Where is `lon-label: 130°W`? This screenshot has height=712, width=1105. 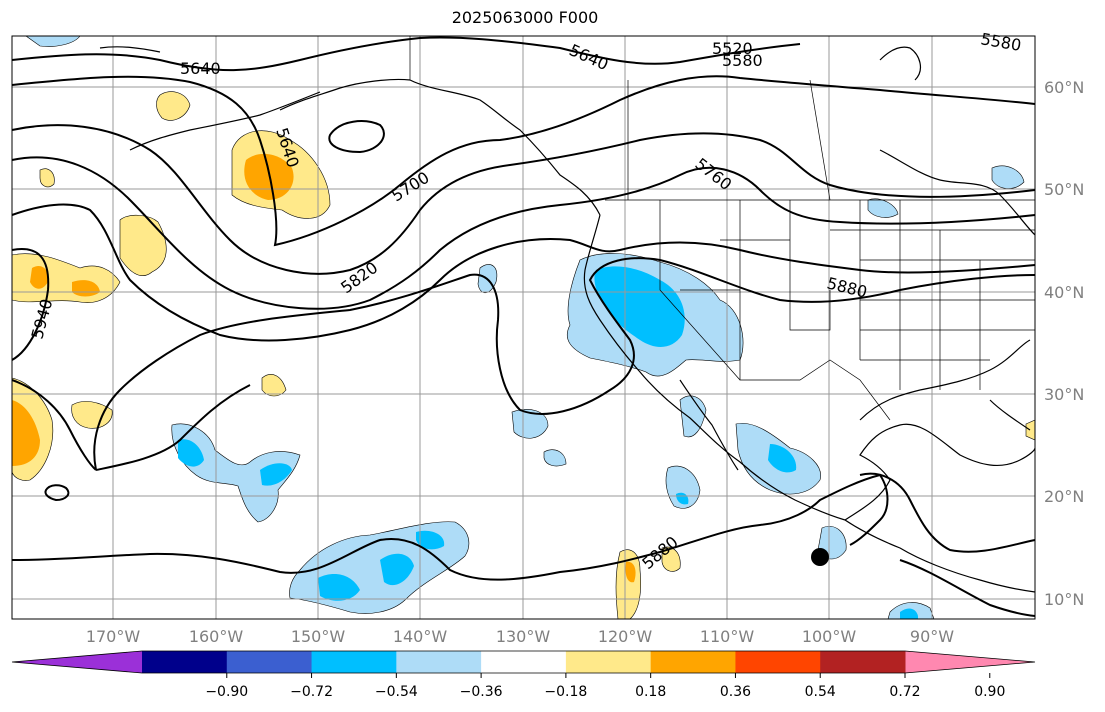 lon-label: 130°W is located at coordinates (523, 636).